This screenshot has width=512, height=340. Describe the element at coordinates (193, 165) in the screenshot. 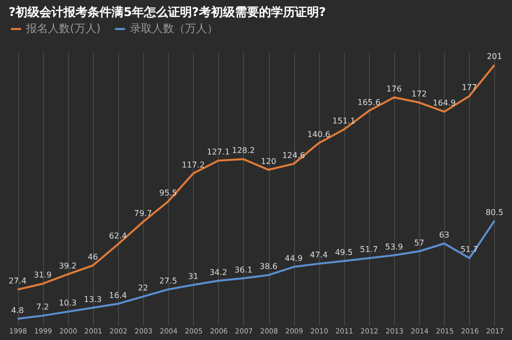

I see `data-label: 117.2` at that location.